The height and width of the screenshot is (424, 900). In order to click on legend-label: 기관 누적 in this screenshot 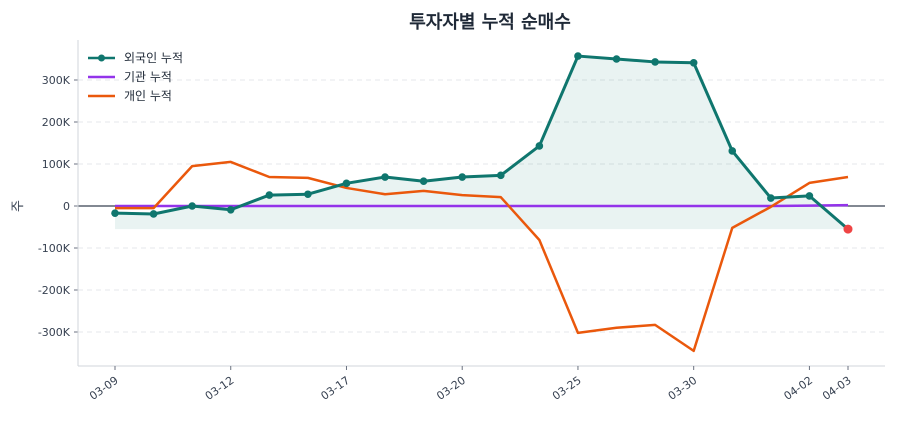, I will do `click(148, 77)`.